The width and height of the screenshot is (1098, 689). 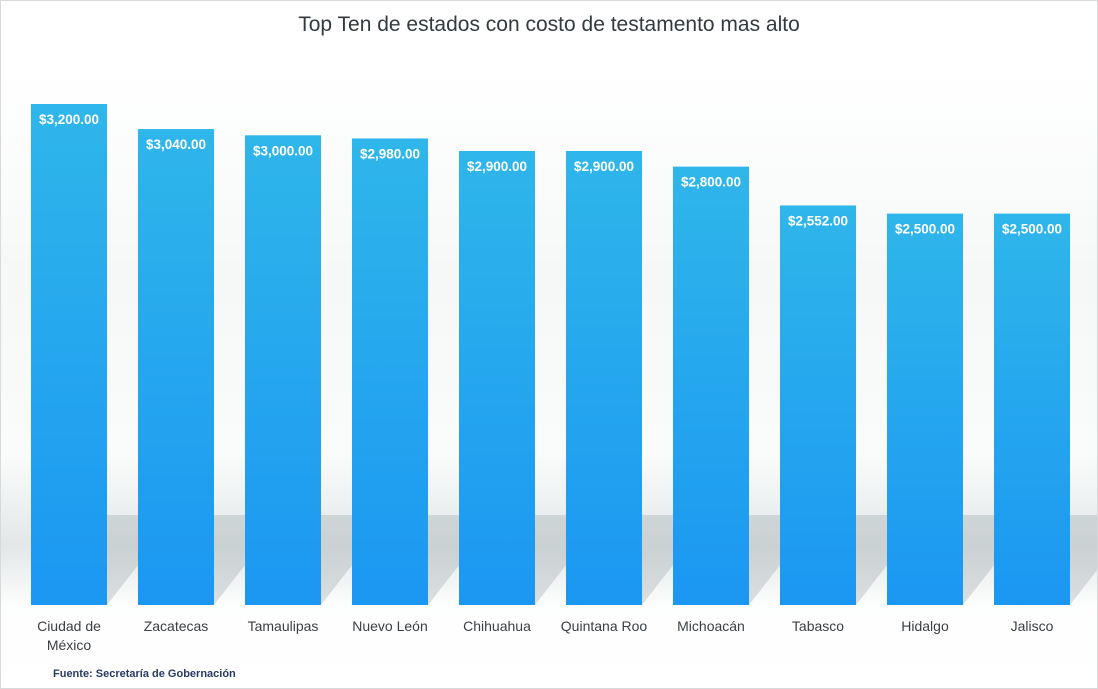 What do you see at coordinates (818, 220) in the screenshot?
I see `data-label: $2,552.00` at bounding box center [818, 220].